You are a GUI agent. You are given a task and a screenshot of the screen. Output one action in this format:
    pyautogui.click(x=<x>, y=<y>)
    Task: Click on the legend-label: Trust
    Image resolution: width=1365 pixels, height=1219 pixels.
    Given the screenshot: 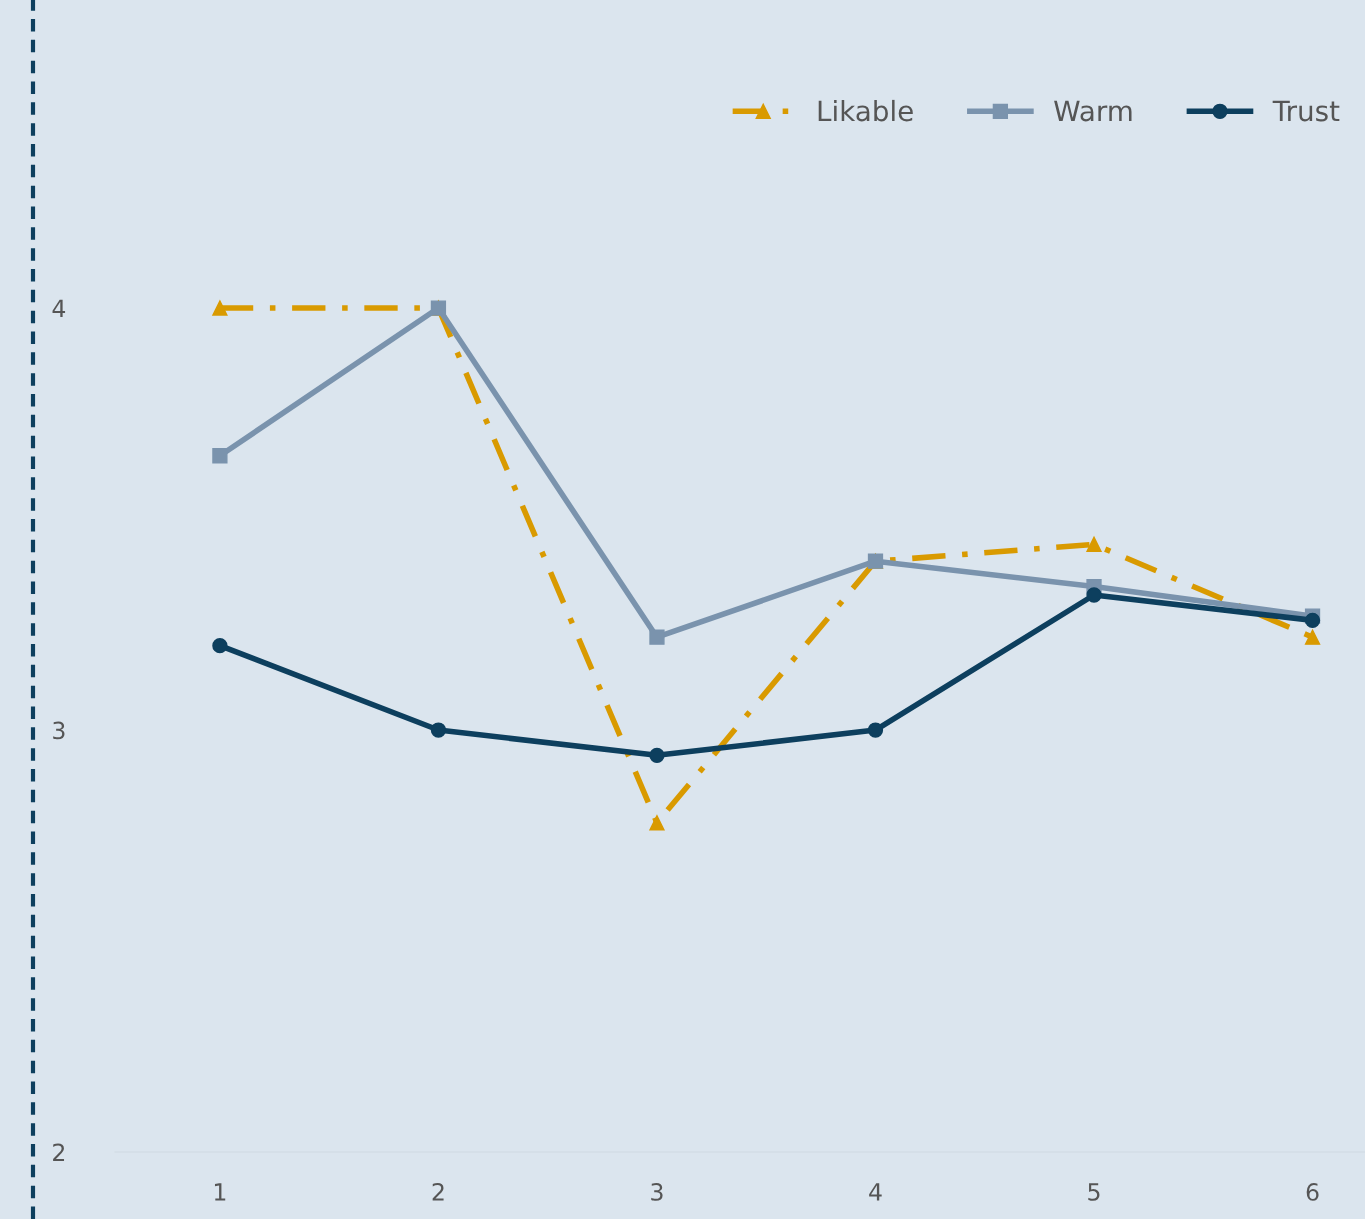 What is the action you would take?
    pyautogui.click(x=1306, y=111)
    